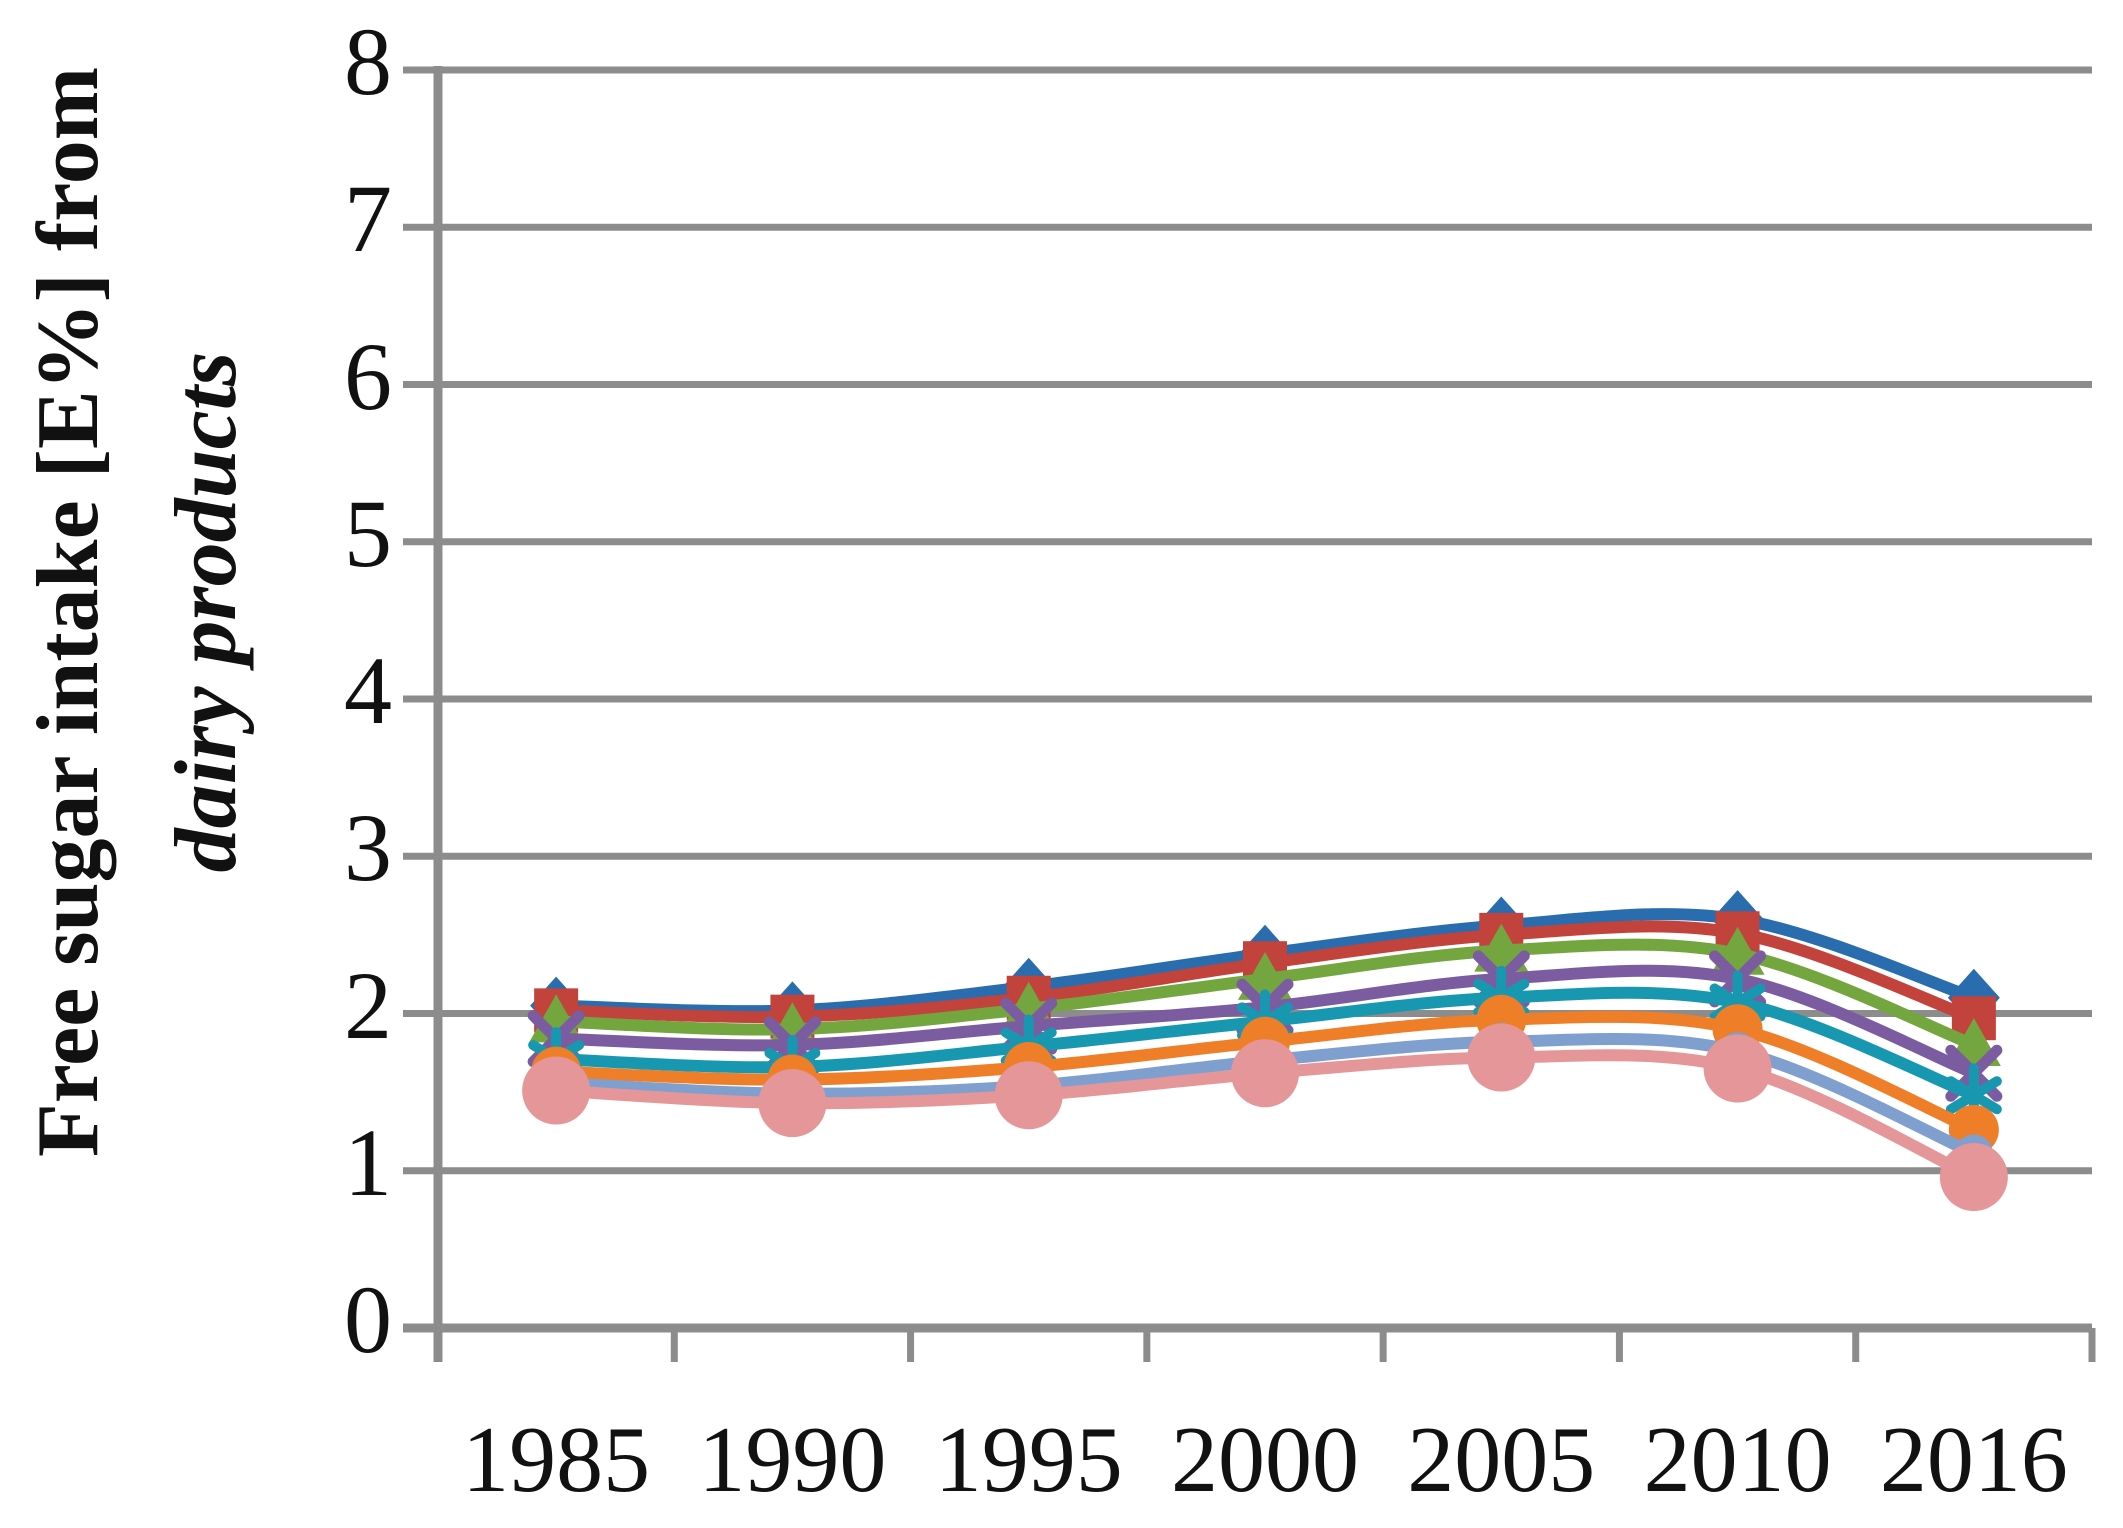  I want to click on y-tick-label-3: 3, so click(368, 848).